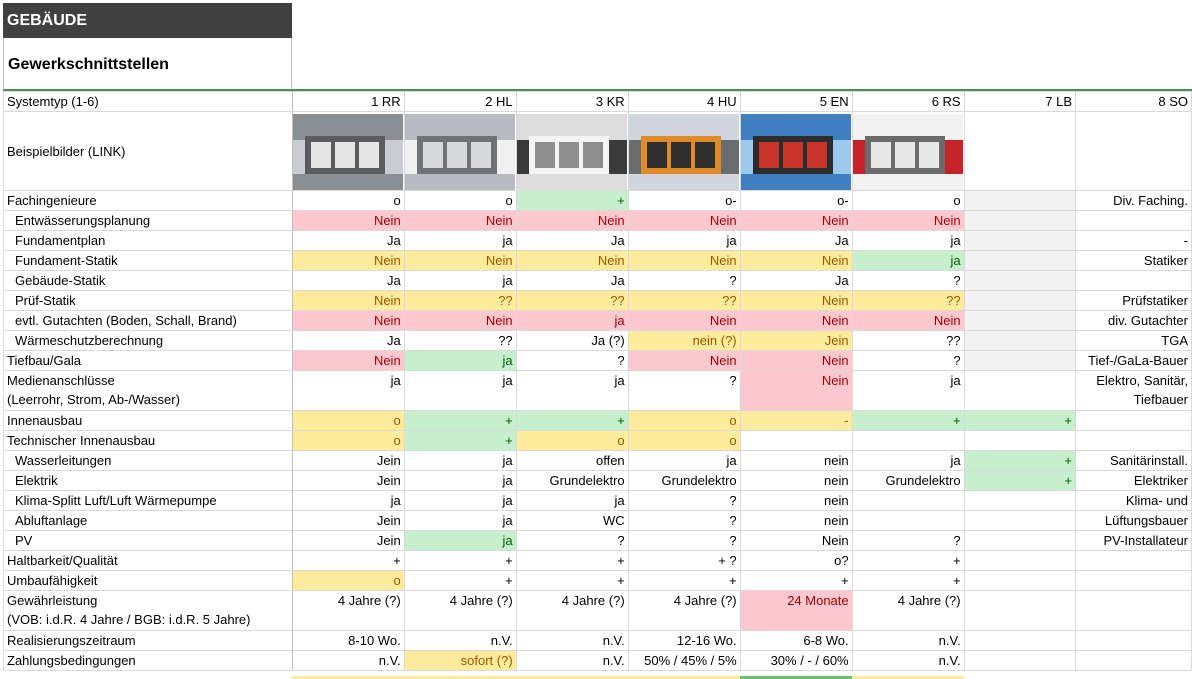 The width and height of the screenshot is (1192, 679). Describe the element at coordinates (148, 660) in the screenshot. I see `row-label: Zahlungsbedingungen` at that location.